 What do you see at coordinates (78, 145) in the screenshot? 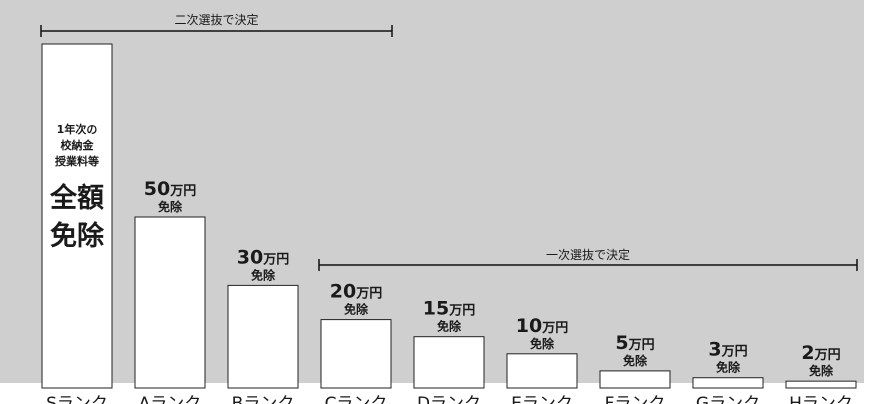
I see `s-rank-small-text-2: 校納金` at bounding box center [78, 145].